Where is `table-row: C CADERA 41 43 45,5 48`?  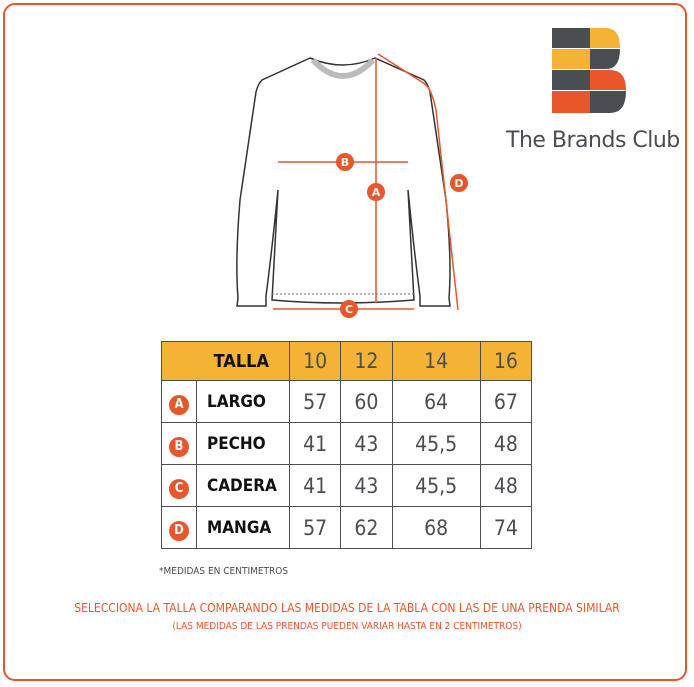 table-row: C CADERA 41 43 45,5 48 is located at coordinates (347, 485).